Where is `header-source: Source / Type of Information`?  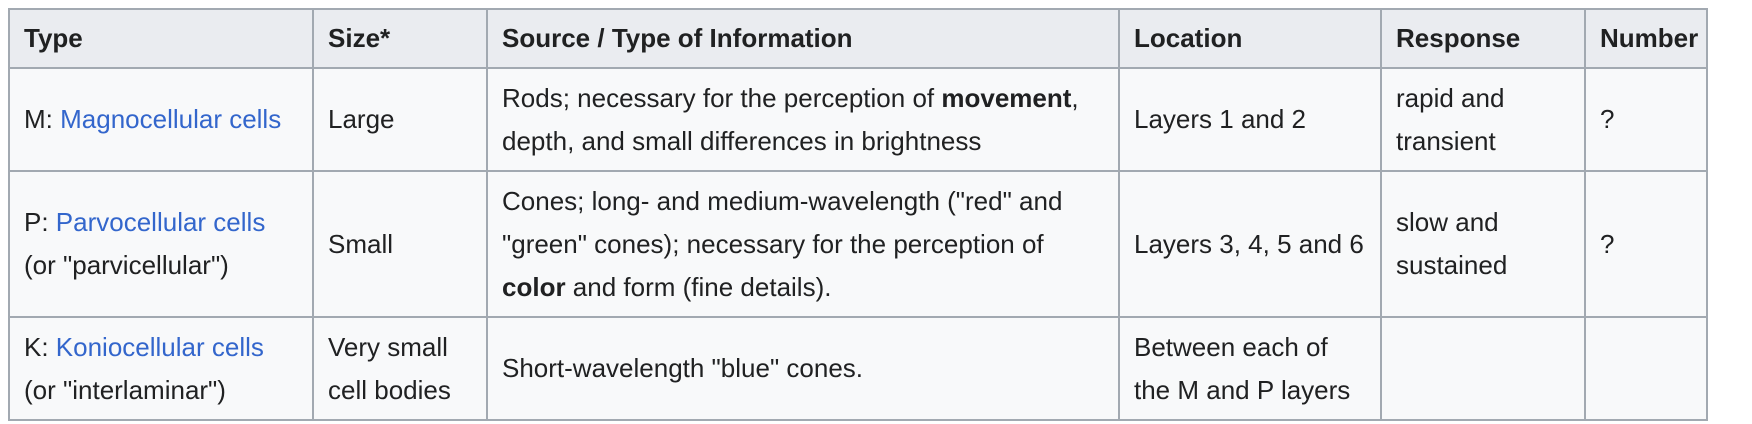 header-source: Source / Type of Information is located at coordinates (803, 38).